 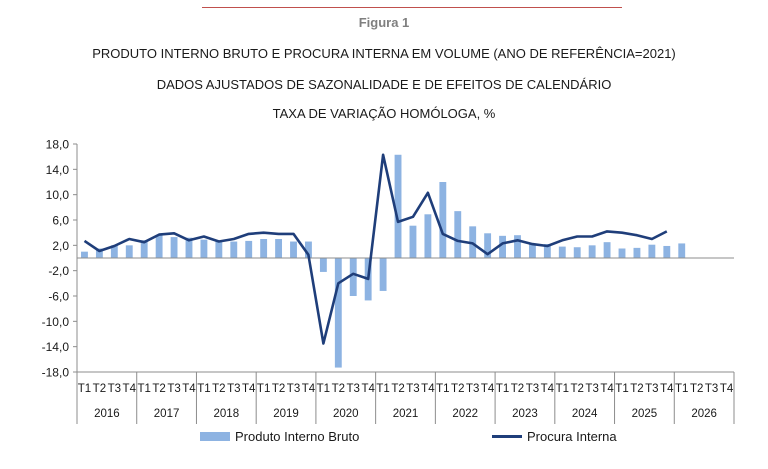 What do you see at coordinates (60, 246) in the screenshot?
I see `y-tick-label: 2,0` at bounding box center [60, 246].